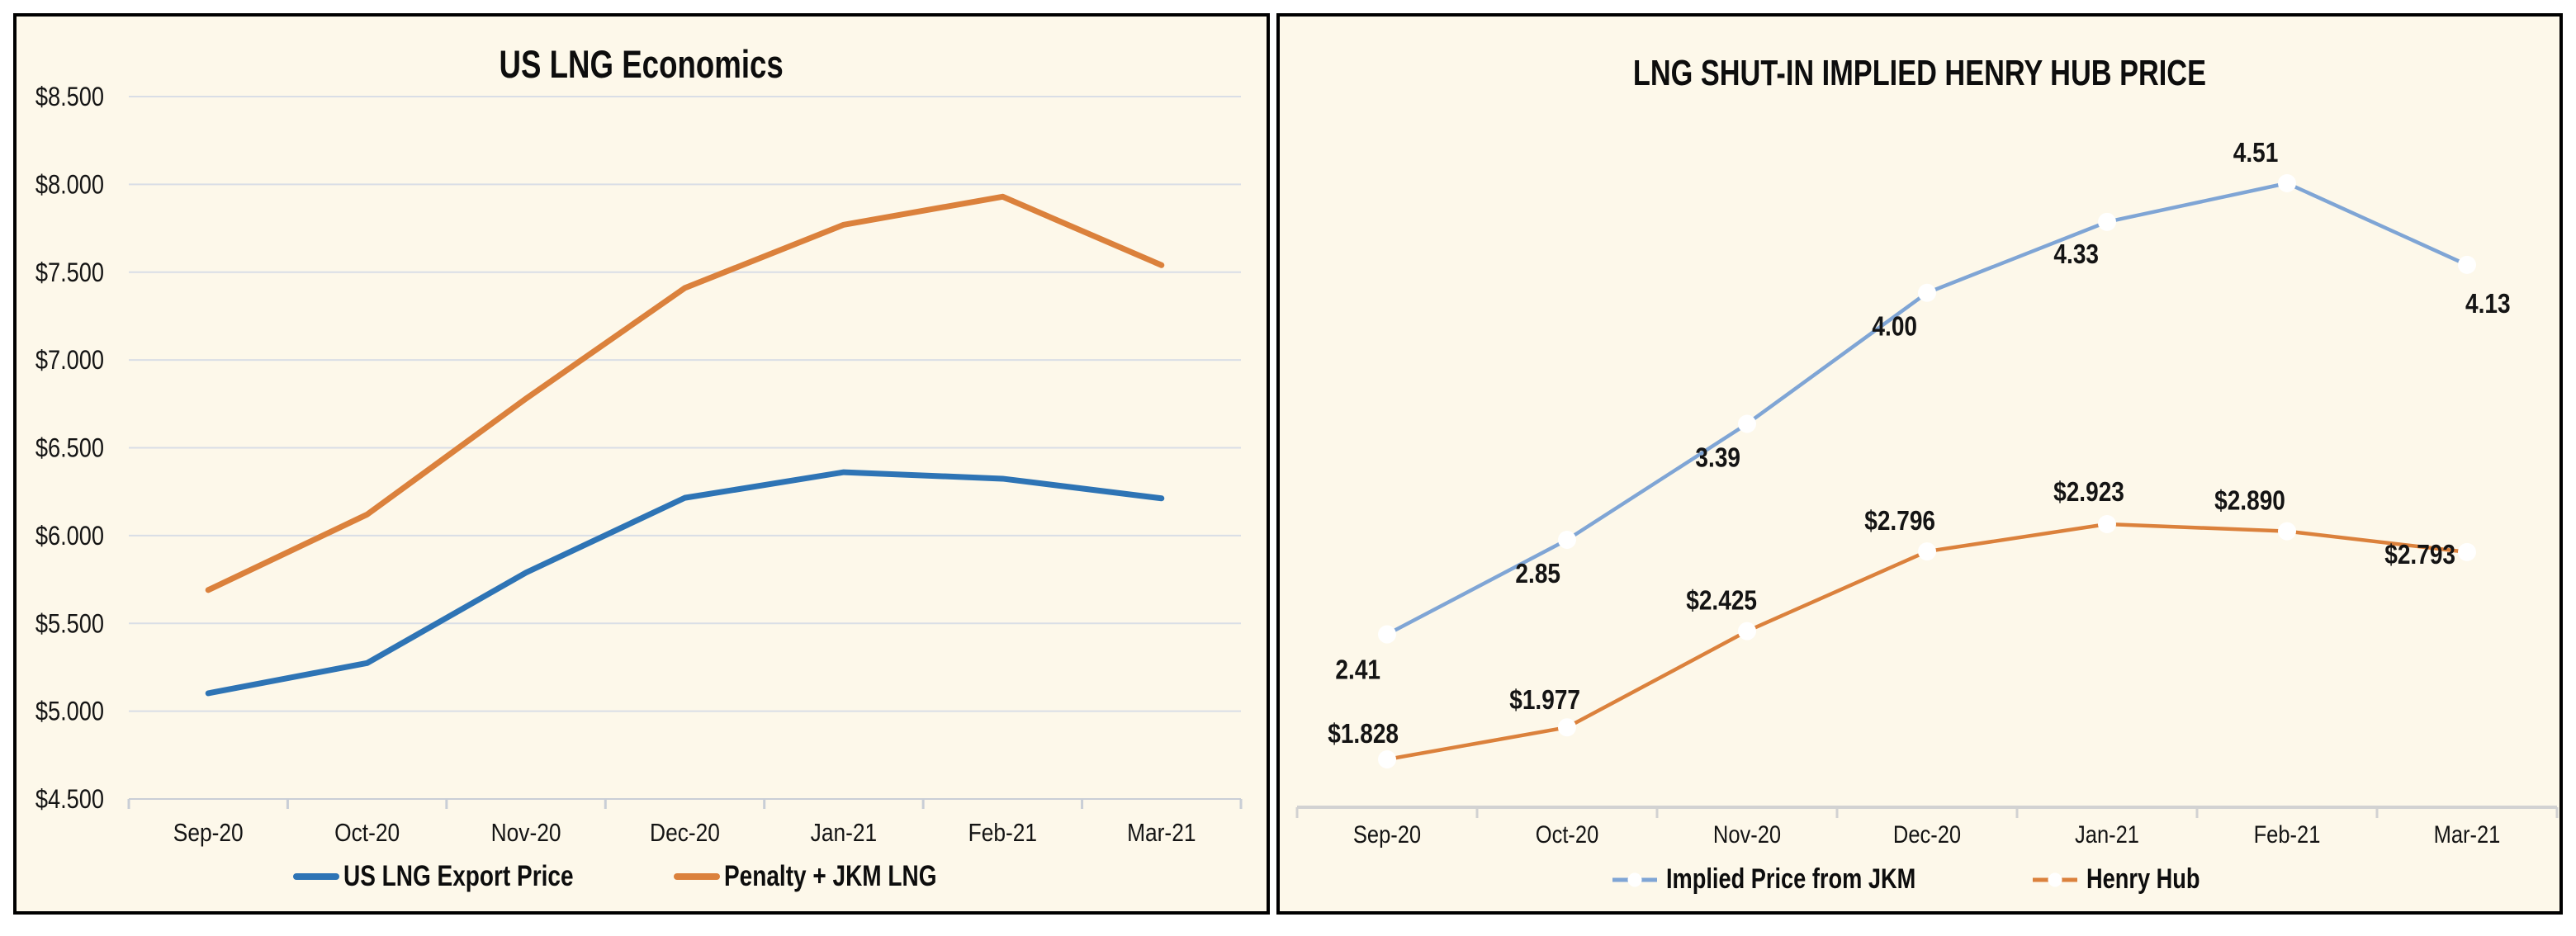 This screenshot has width=2576, height=936. I want to click on chart-title-text: US LNG Economics, so click(641, 64).